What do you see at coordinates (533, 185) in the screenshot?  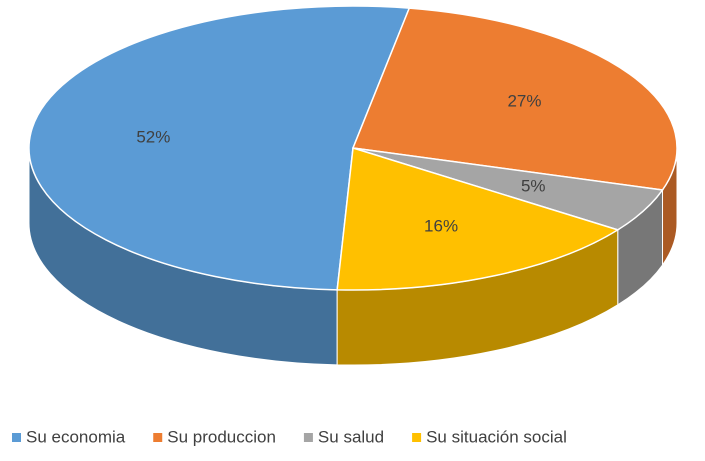 I see `data-label: 5%` at bounding box center [533, 185].